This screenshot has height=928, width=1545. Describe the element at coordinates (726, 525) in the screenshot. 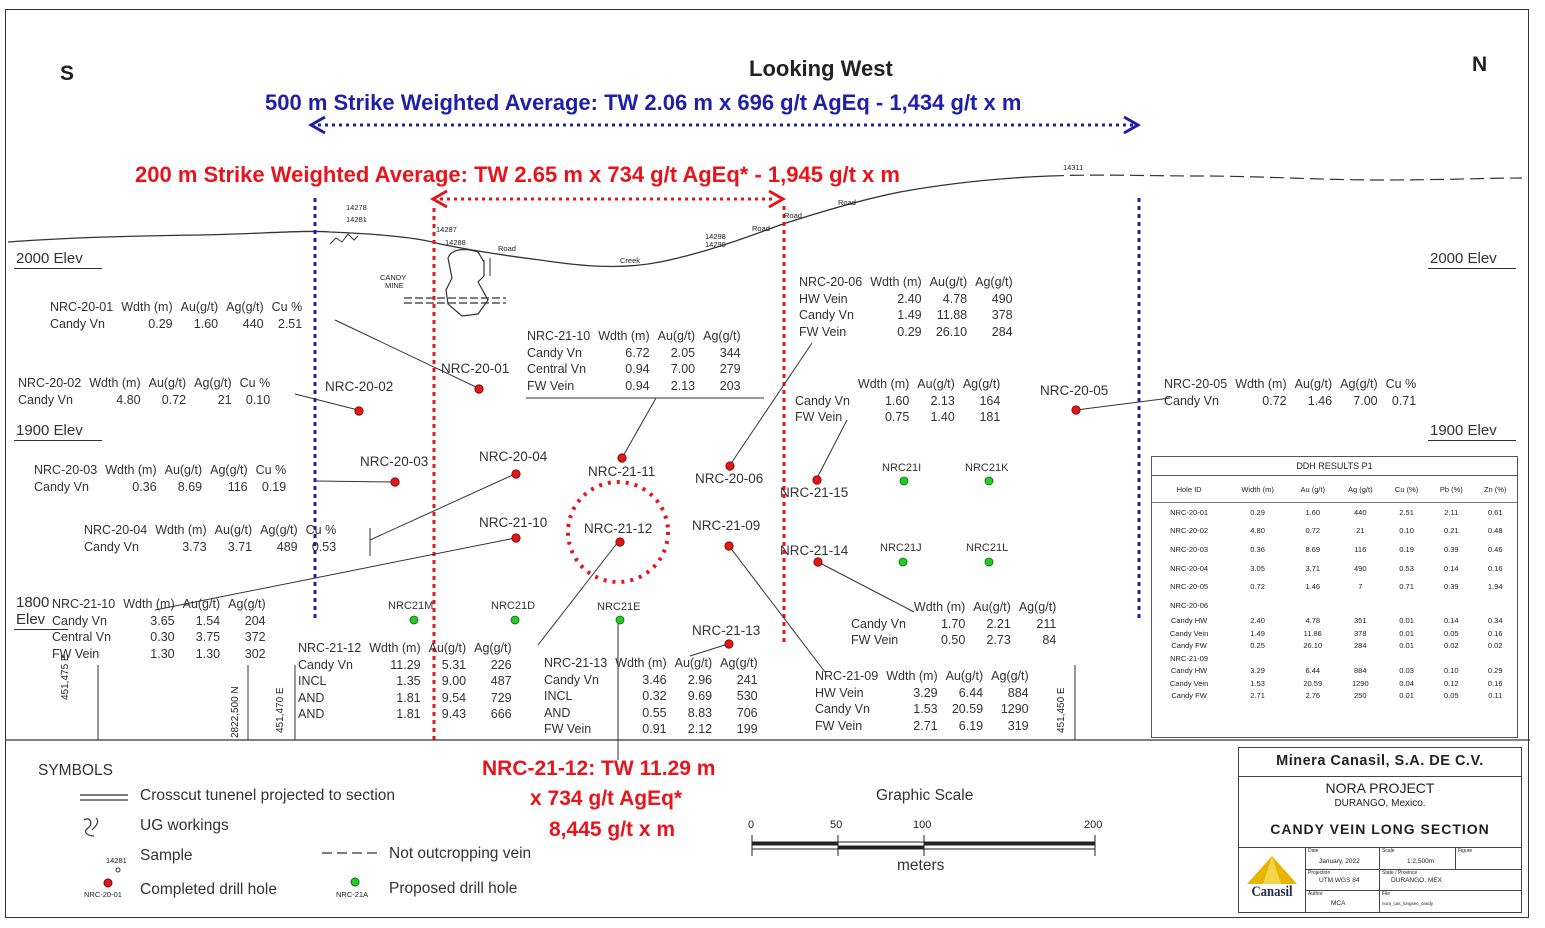

I see `hole-label-2109: NRC-21-09` at that location.